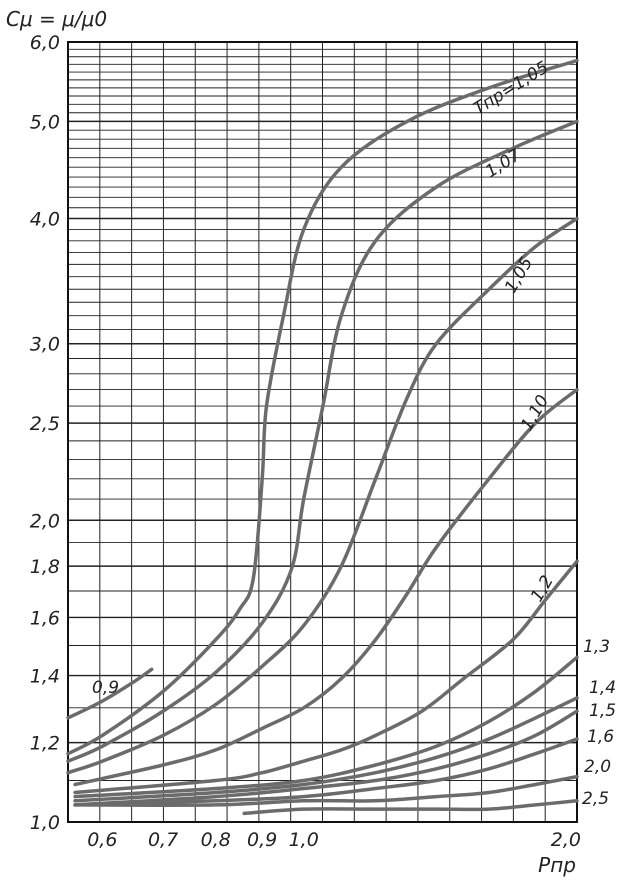 The image size is (623, 884). Describe the element at coordinates (511, 89) in the screenshot. I see `series-label: Tпр=1,05` at that location.